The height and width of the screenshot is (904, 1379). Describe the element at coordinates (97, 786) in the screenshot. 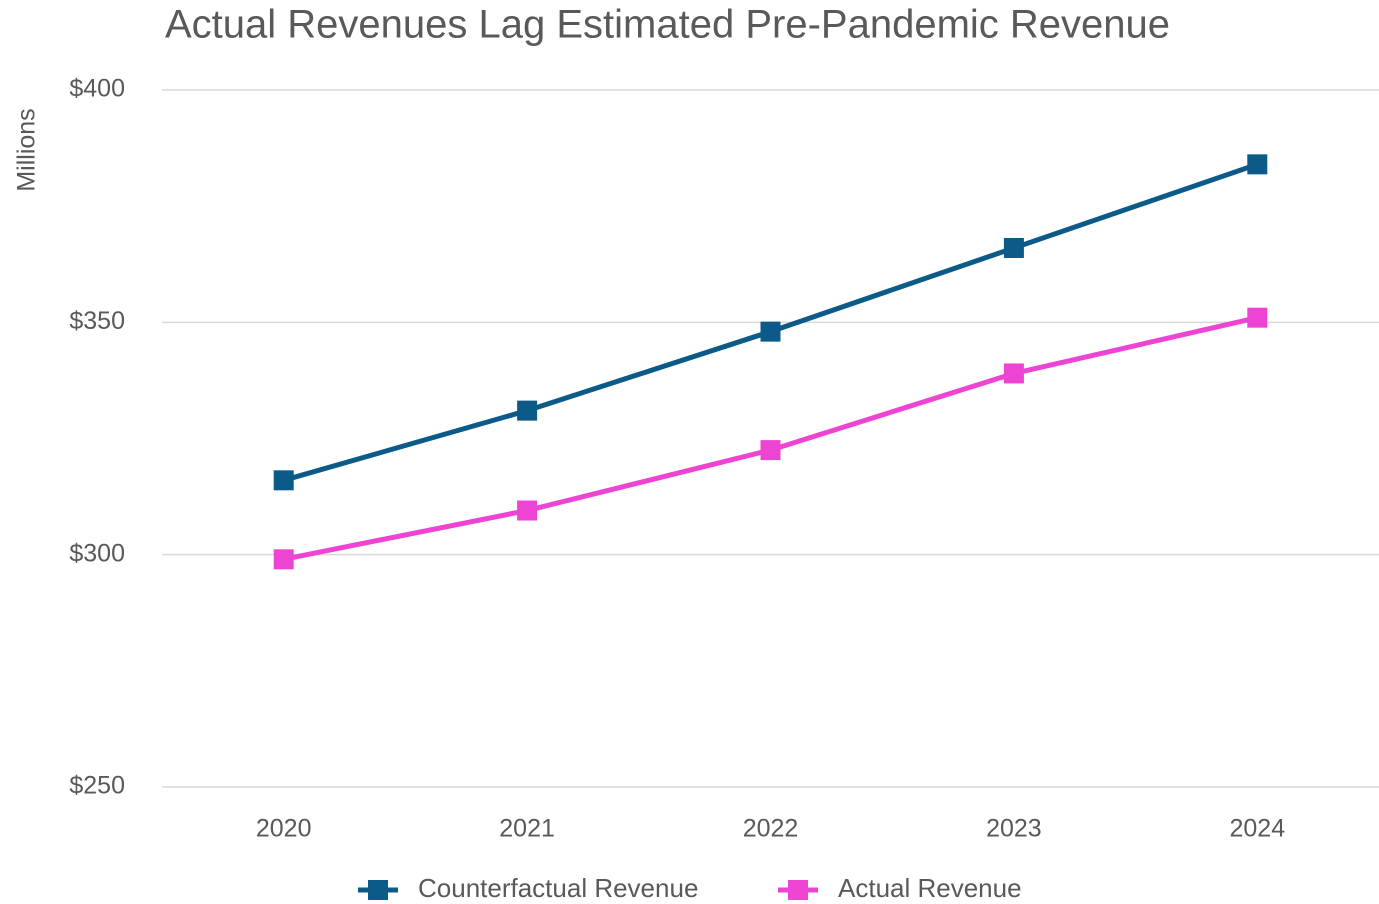

I see `y-tick-label: $250` at that location.